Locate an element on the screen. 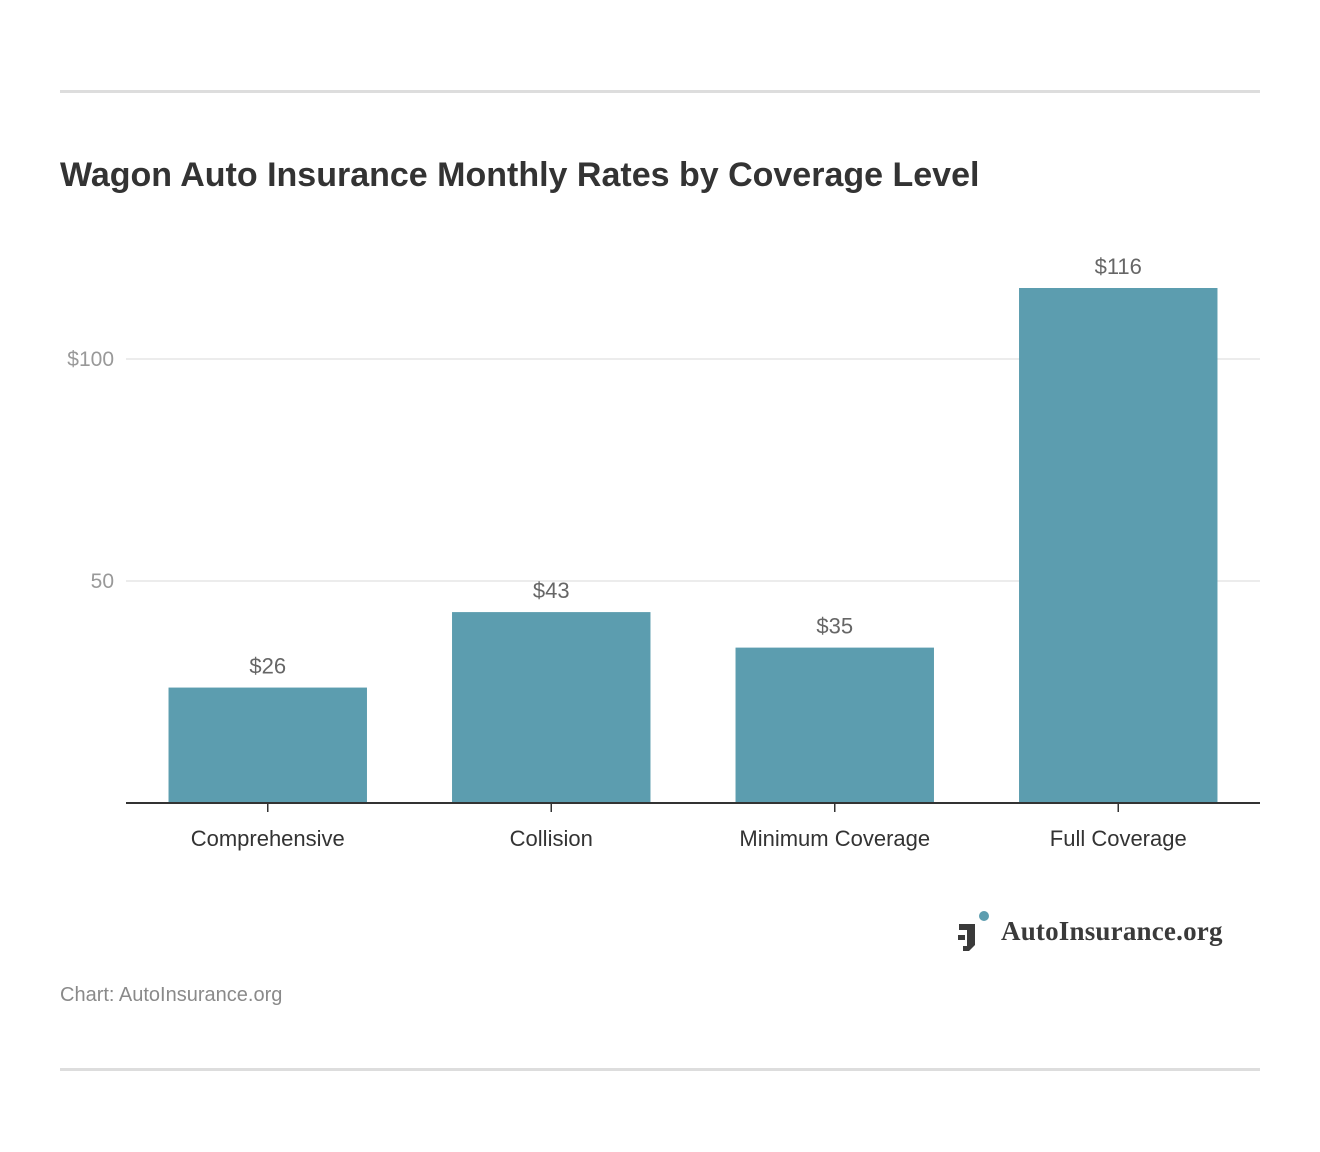 The height and width of the screenshot is (1152, 1320). bar-value-label: $35 is located at coordinates (834, 626).